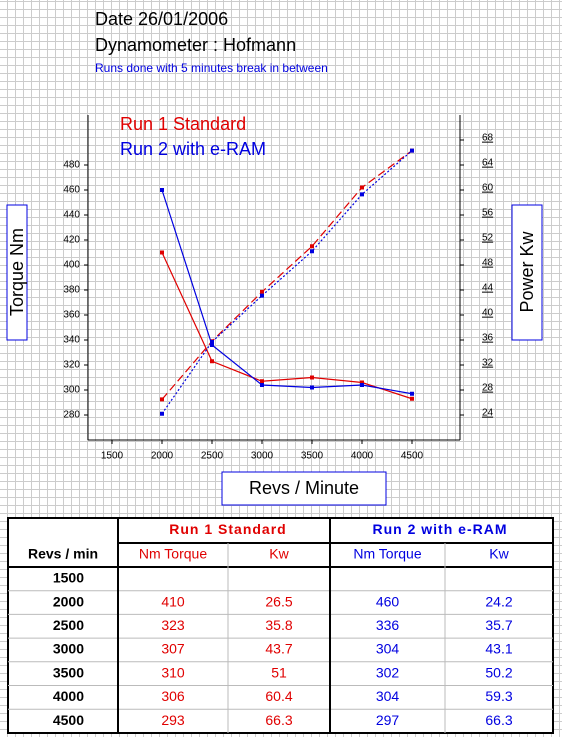  I want to click on y2-tick-label: 36, so click(488, 338).